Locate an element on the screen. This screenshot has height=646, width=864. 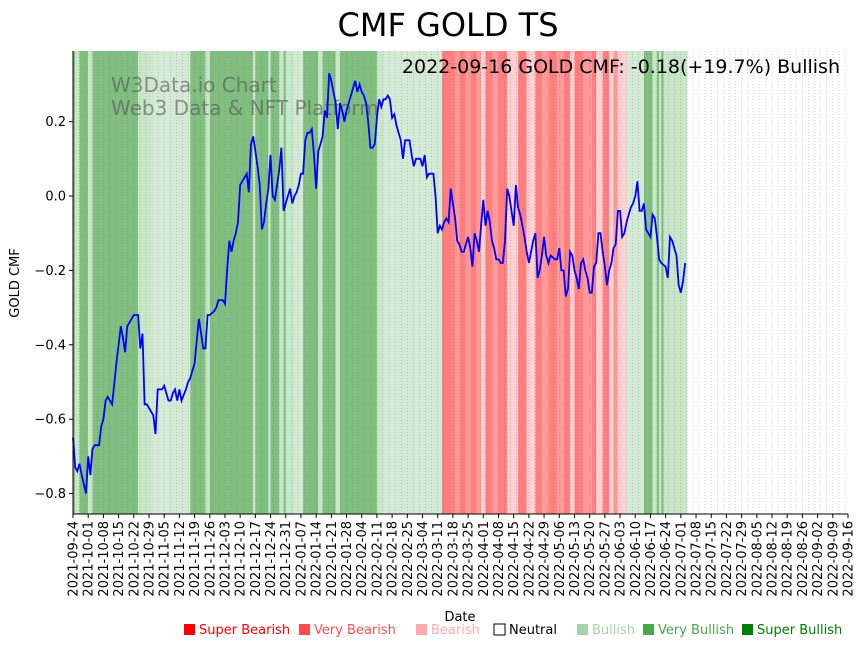
x-axis-label: Date is located at coordinates (459, 617).